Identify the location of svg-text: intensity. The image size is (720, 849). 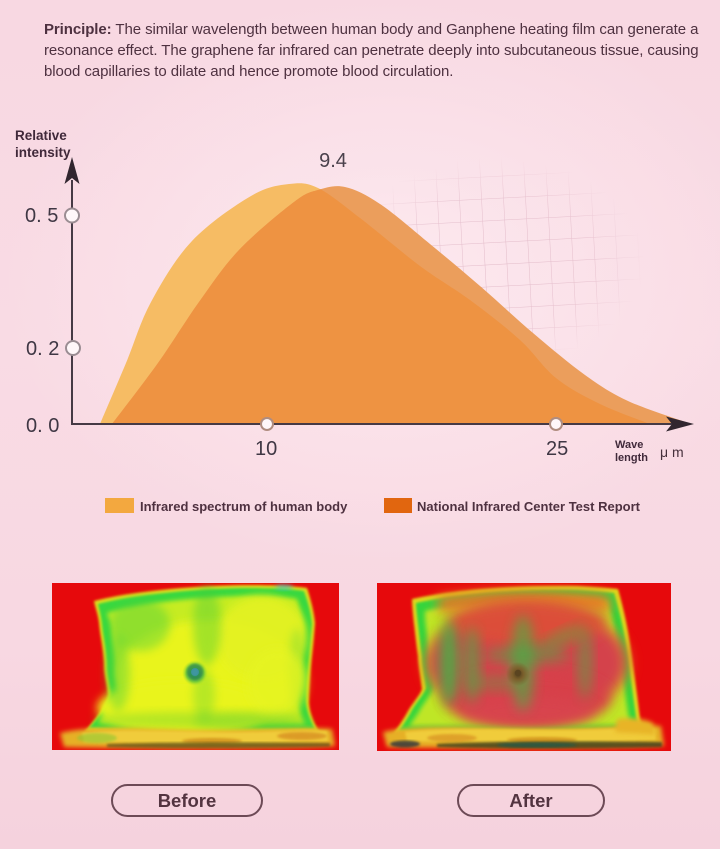
(43, 152).